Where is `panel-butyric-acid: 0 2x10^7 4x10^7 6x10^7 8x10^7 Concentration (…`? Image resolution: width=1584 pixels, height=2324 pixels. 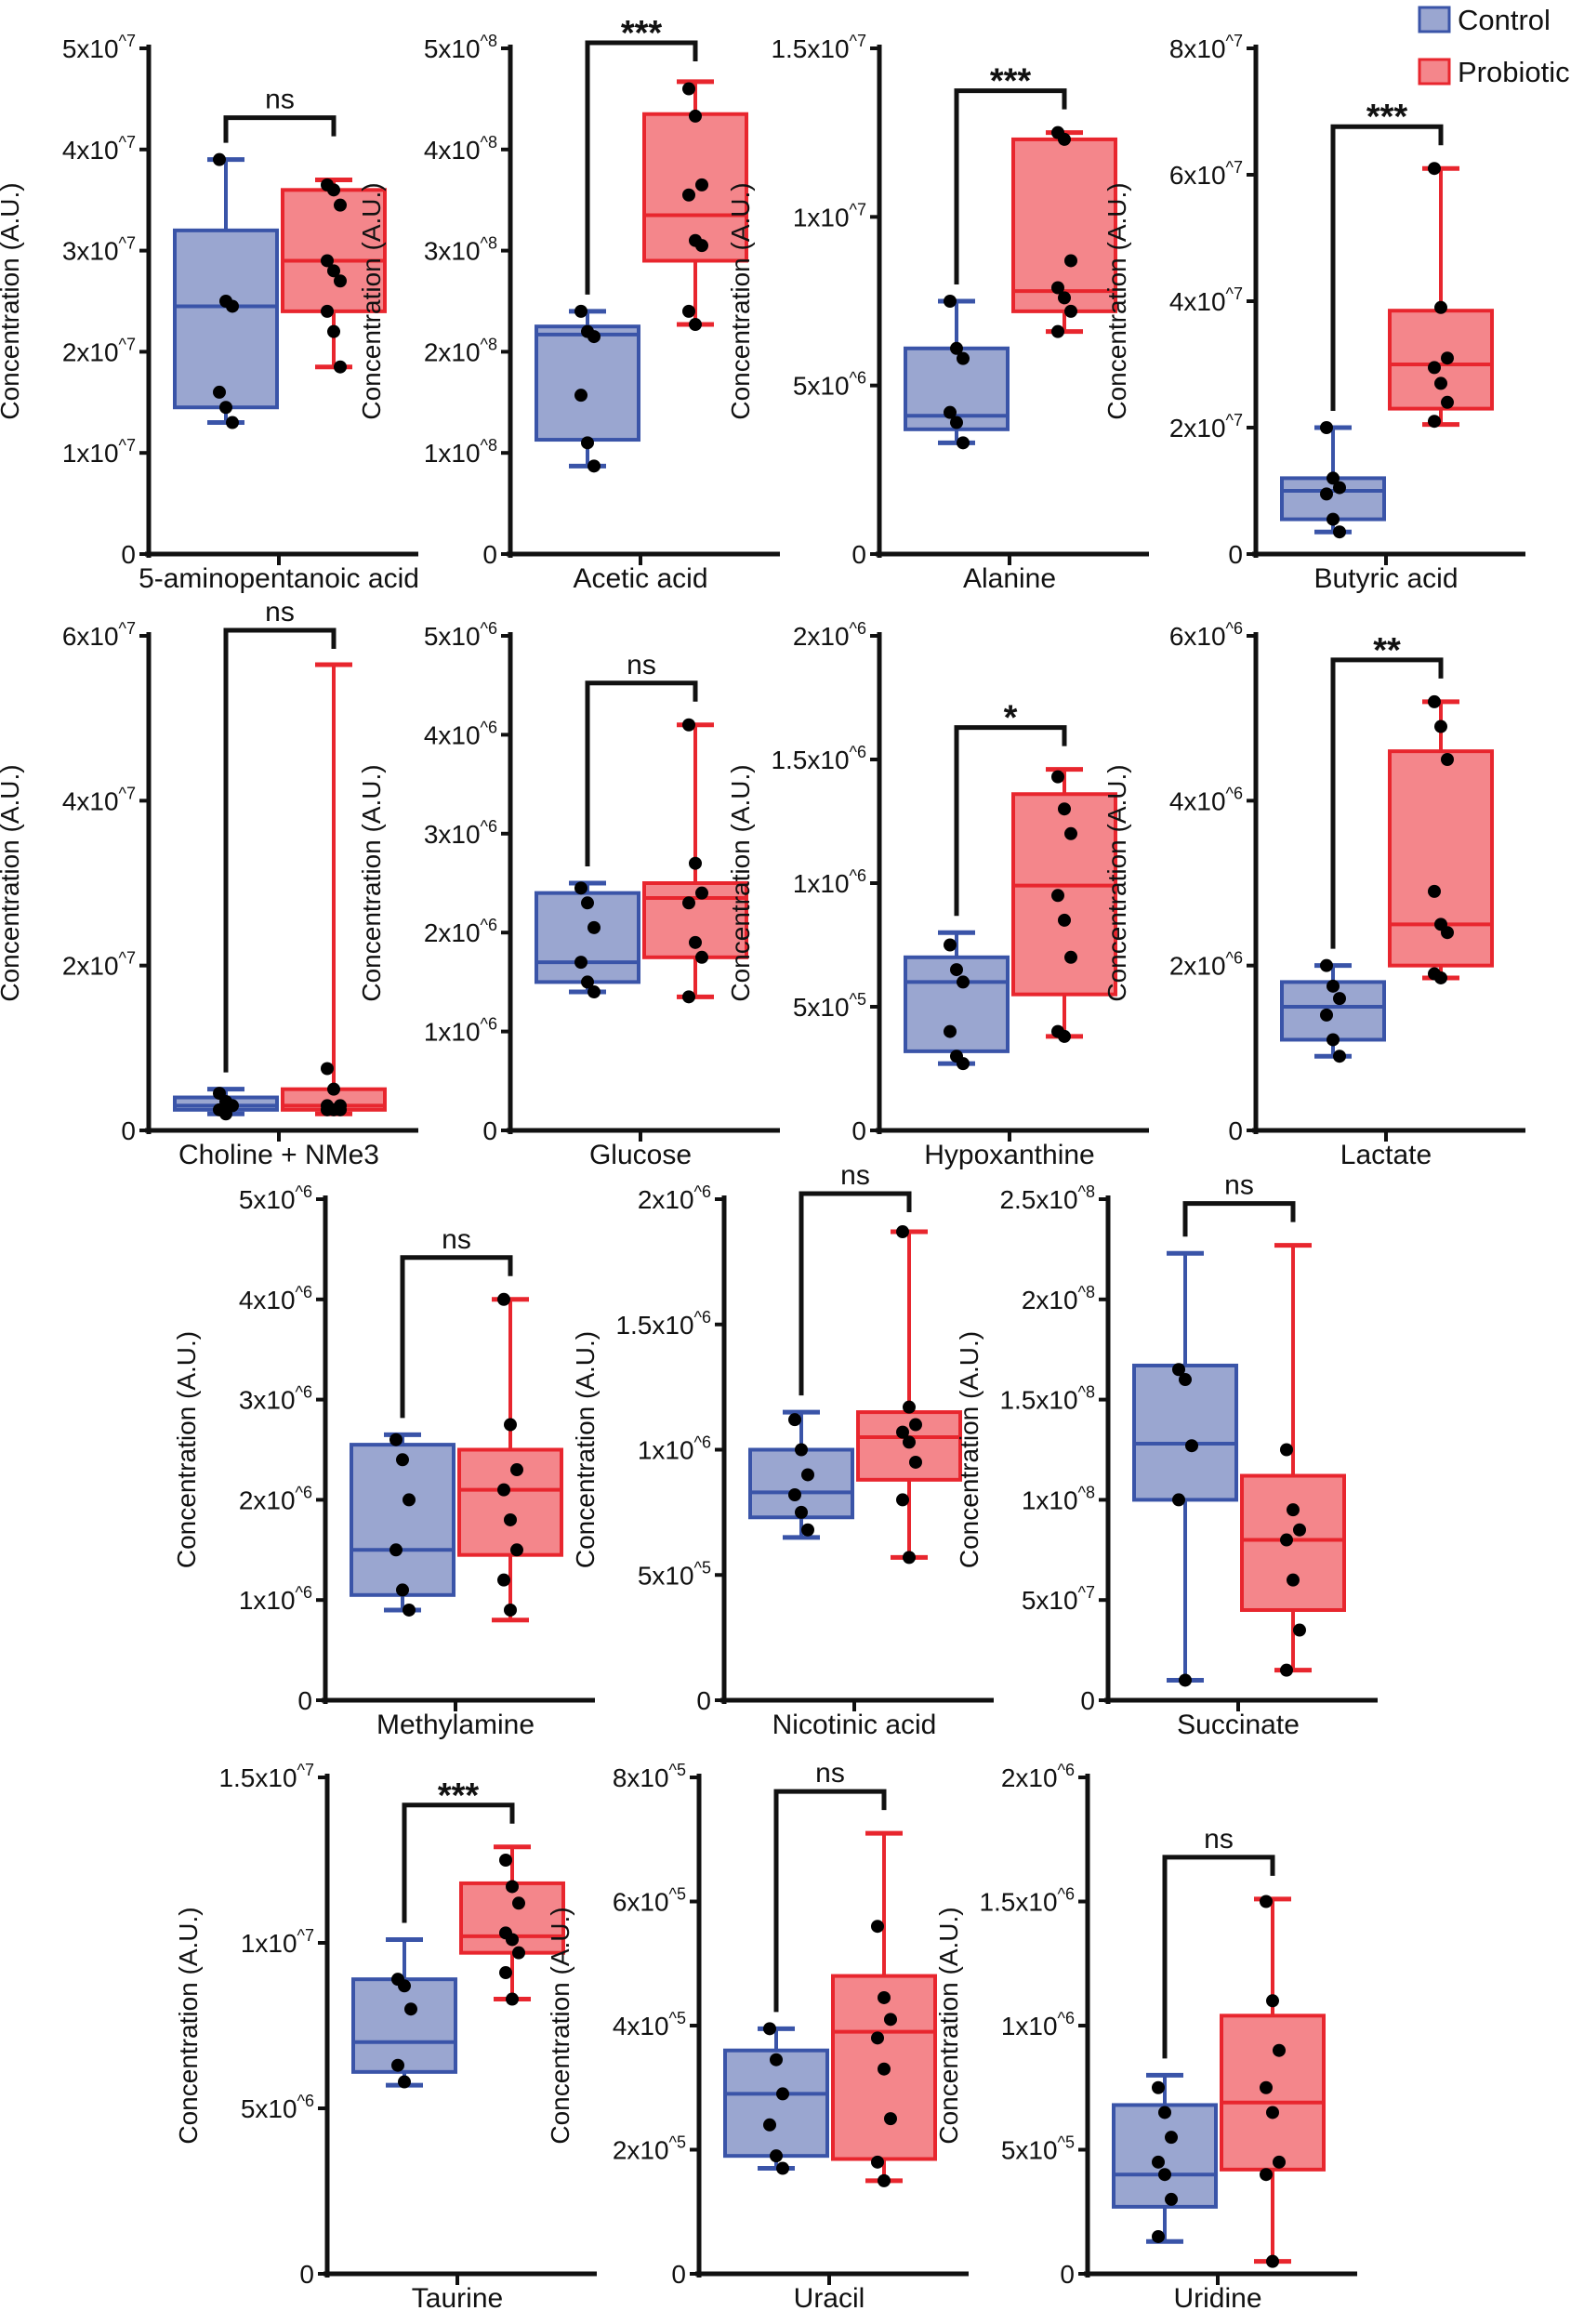
panel-butyric-acid: 0 2x10^7 4x10^7 6x10^7 8x10^7 Concentration (… is located at coordinates (1313, 313).